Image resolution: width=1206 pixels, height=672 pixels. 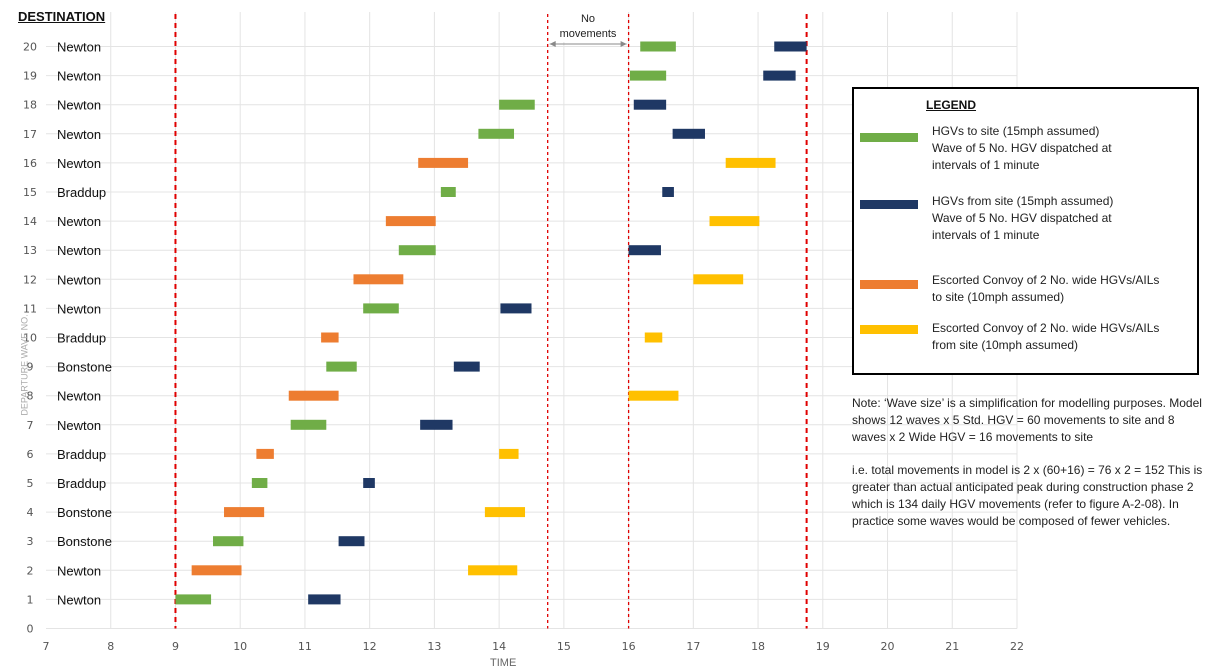 I want to click on y-tick-label: 10, so click(x=30, y=338).